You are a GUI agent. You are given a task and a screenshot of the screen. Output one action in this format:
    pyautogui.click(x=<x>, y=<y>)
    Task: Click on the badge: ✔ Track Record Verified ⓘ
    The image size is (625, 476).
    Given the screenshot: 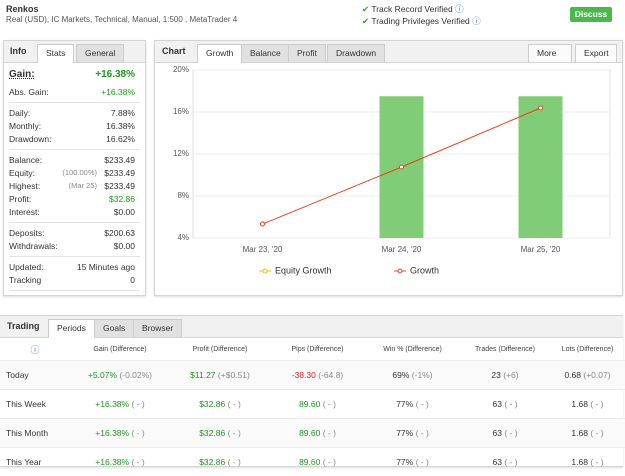 What is the action you would take?
    pyautogui.click(x=413, y=9)
    